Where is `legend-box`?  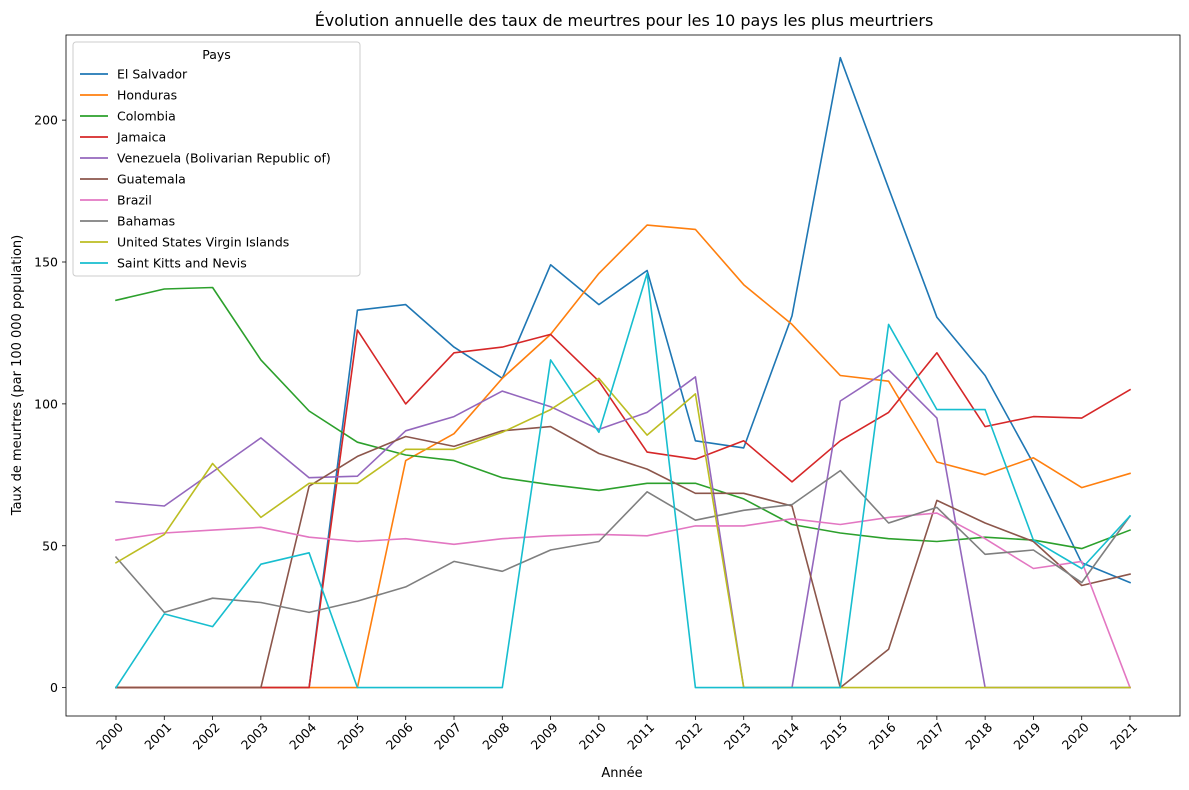 legend-box is located at coordinates (216, 159).